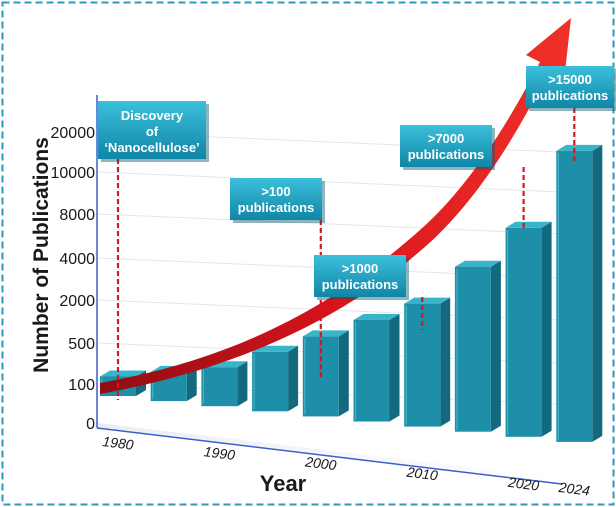 This screenshot has height=507, width=616. I want to click on annotation-text: Discovery, so click(152, 115).